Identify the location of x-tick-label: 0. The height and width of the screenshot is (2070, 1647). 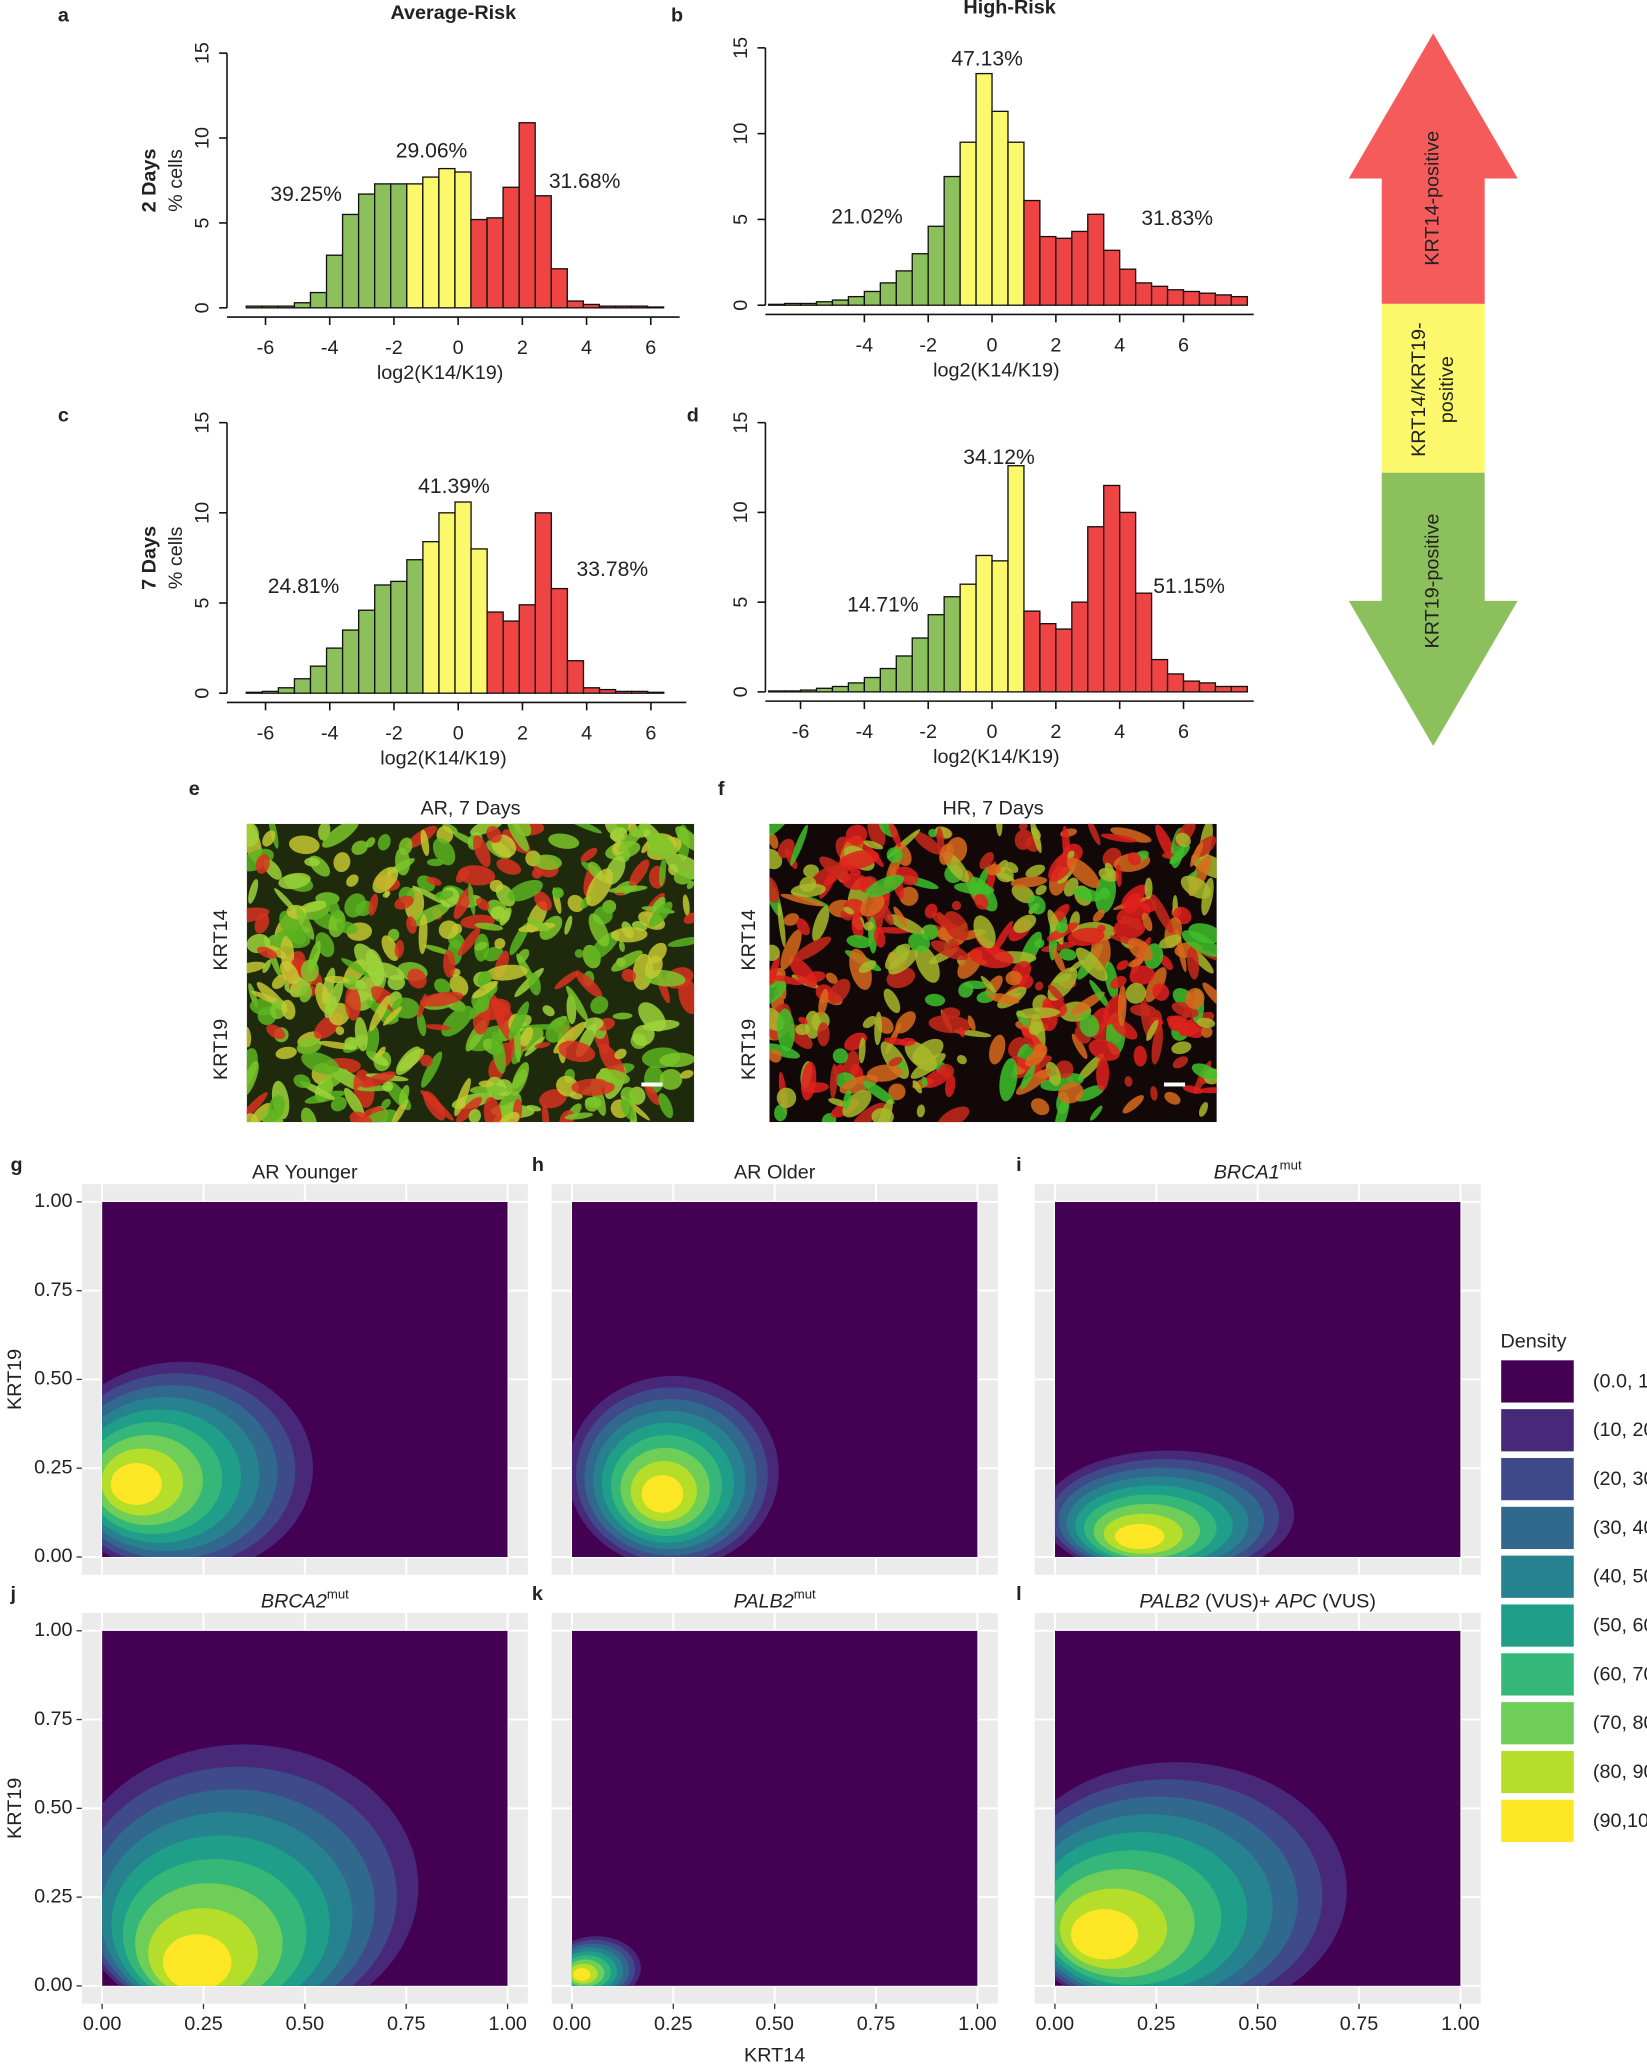
(458, 348).